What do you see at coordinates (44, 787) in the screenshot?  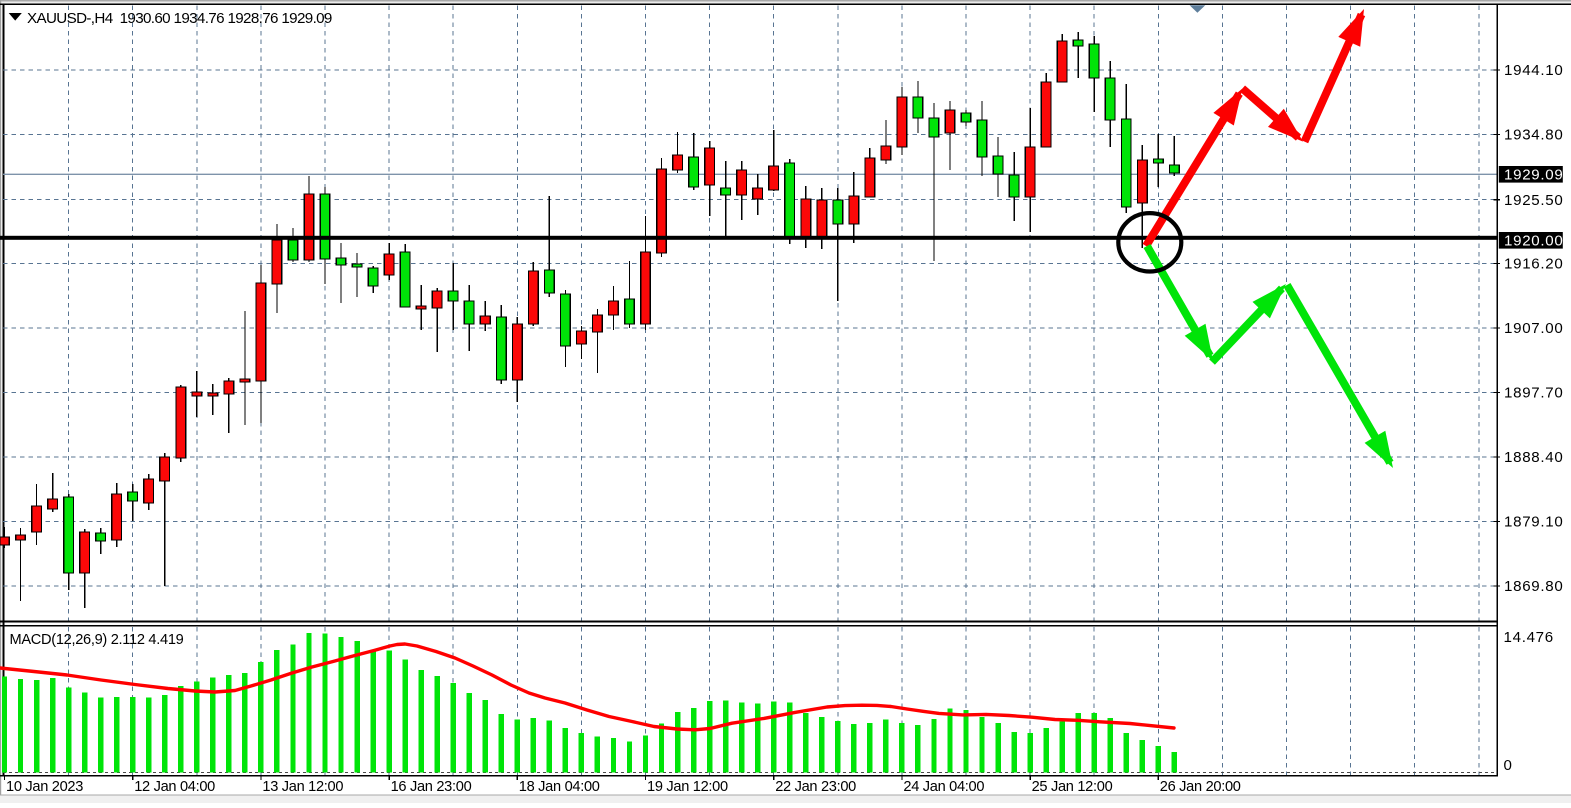 I see `svg-text: 10 Jan 2023` at bounding box center [44, 787].